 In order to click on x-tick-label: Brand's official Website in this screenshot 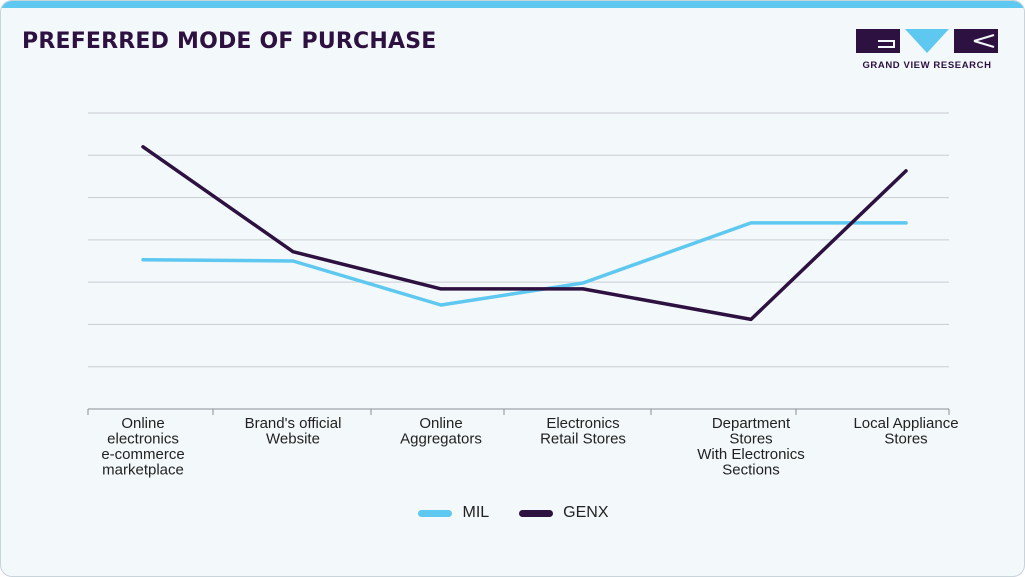, I will do `click(293, 431)`.